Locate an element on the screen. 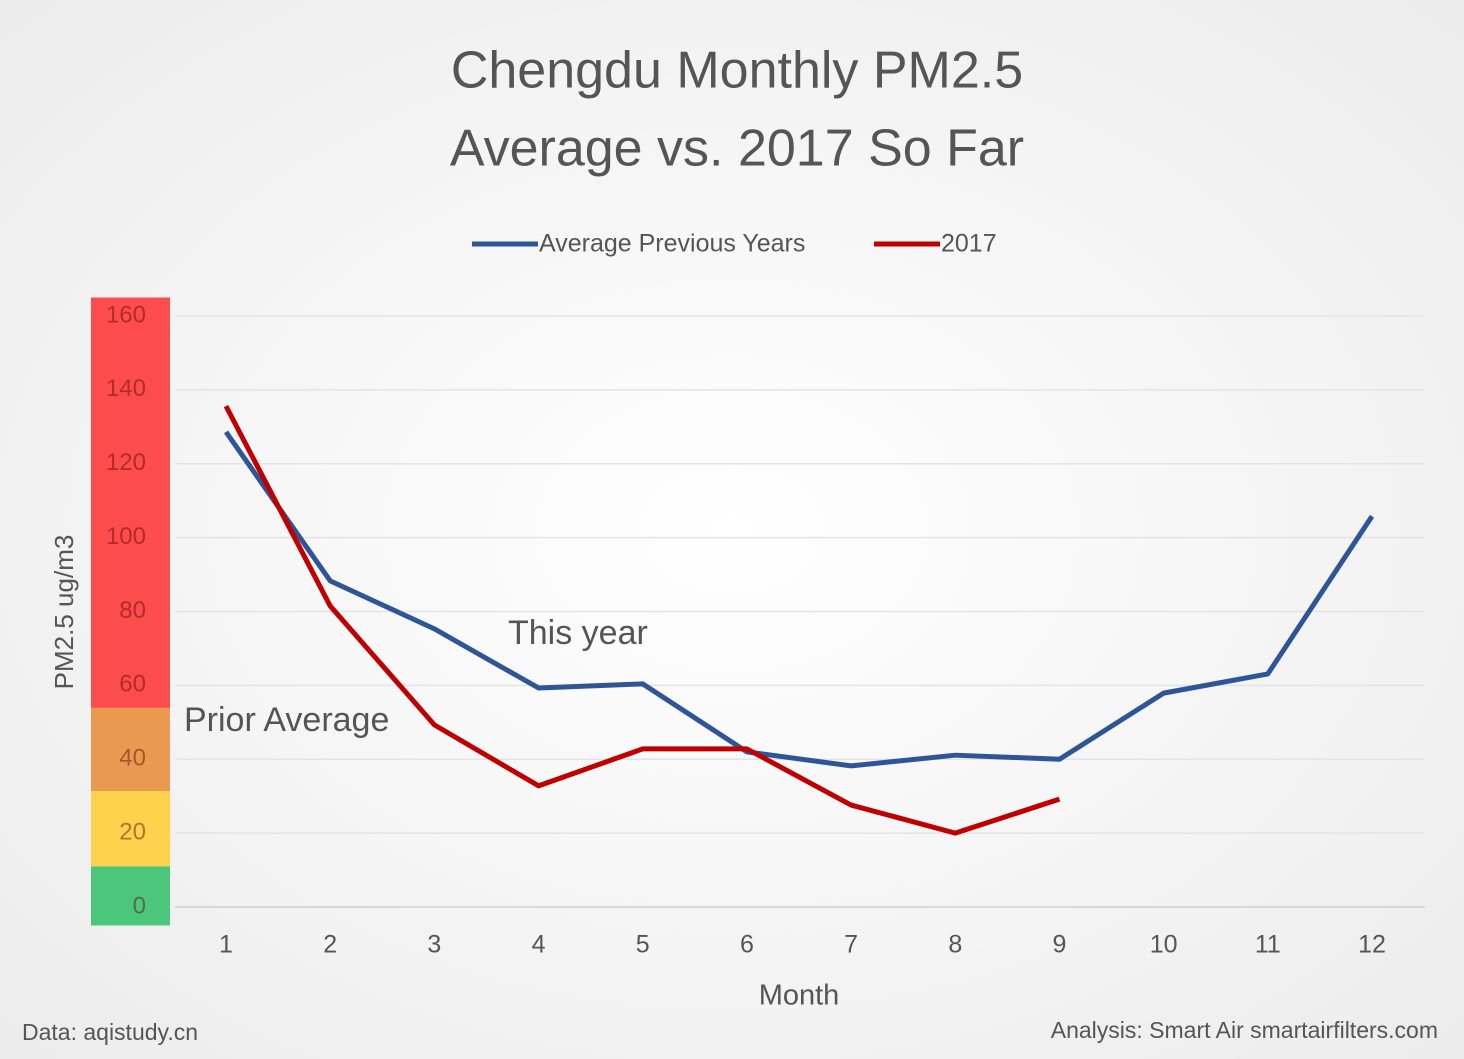  y-tick-label: 0 is located at coordinates (139, 905).